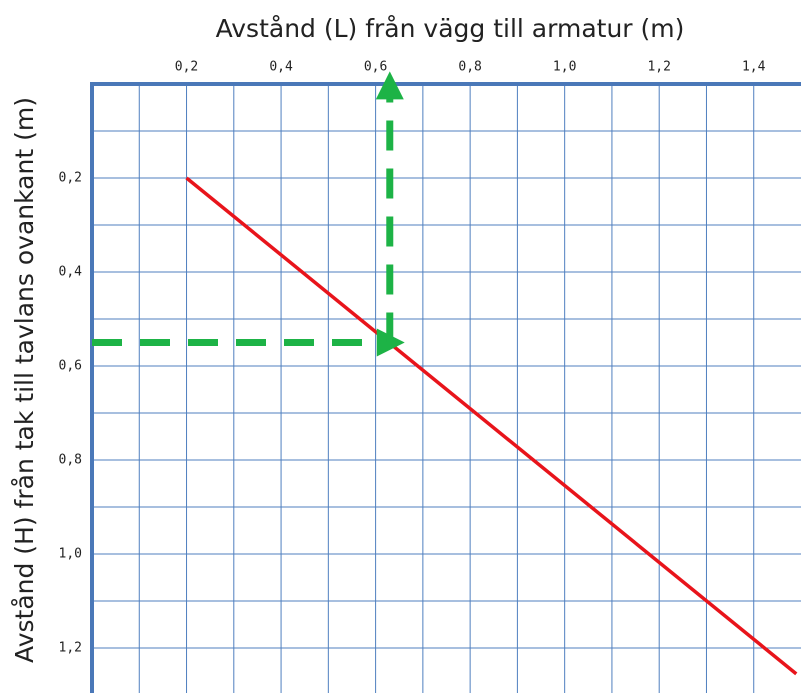 This screenshot has width=802, height=693. I want to click on x-tick-label: 0,6, so click(375, 67).